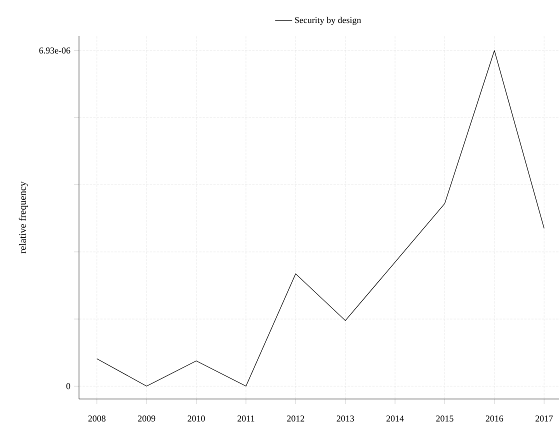 The height and width of the screenshot is (434, 559). What do you see at coordinates (445, 419) in the screenshot?
I see `x-tick-label: 2015` at bounding box center [445, 419].